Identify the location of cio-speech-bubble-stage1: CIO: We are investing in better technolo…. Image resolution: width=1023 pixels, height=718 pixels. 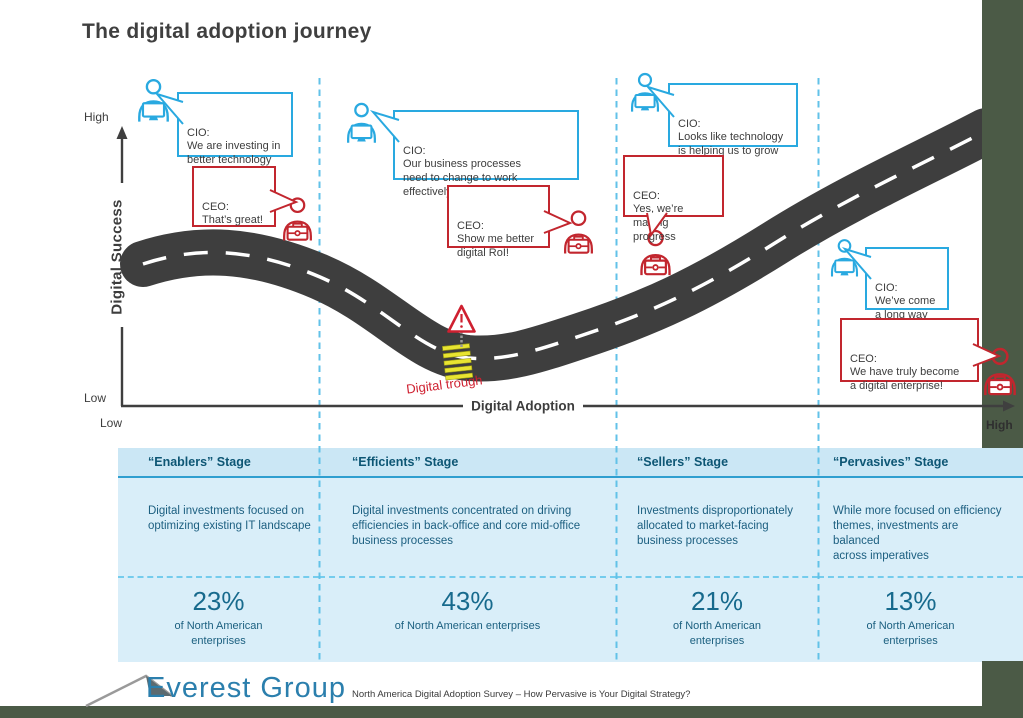
(223, 129).